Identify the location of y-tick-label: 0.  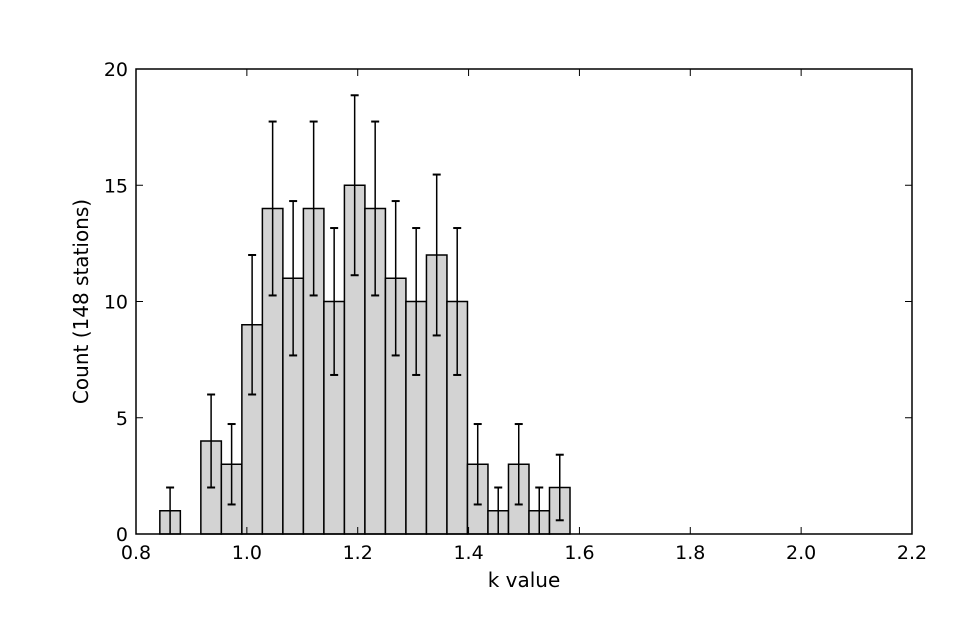
(122, 535).